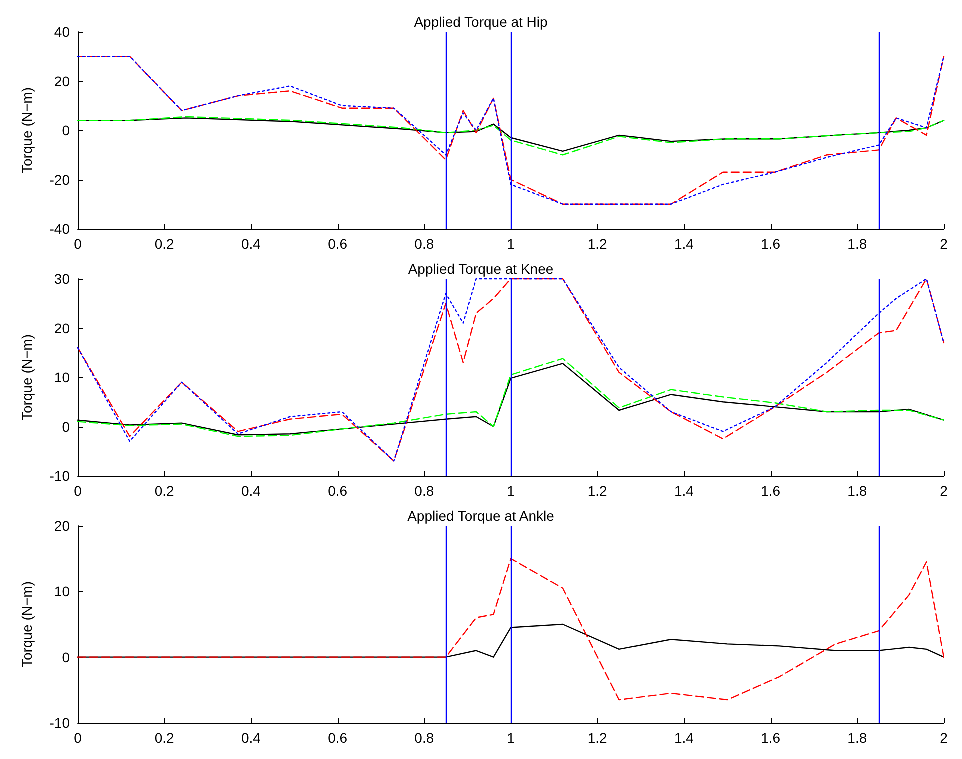 The height and width of the screenshot is (759, 962). Describe the element at coordinates (60, 229) in the screenshot. I see `y-tick-label: -40` at that location.